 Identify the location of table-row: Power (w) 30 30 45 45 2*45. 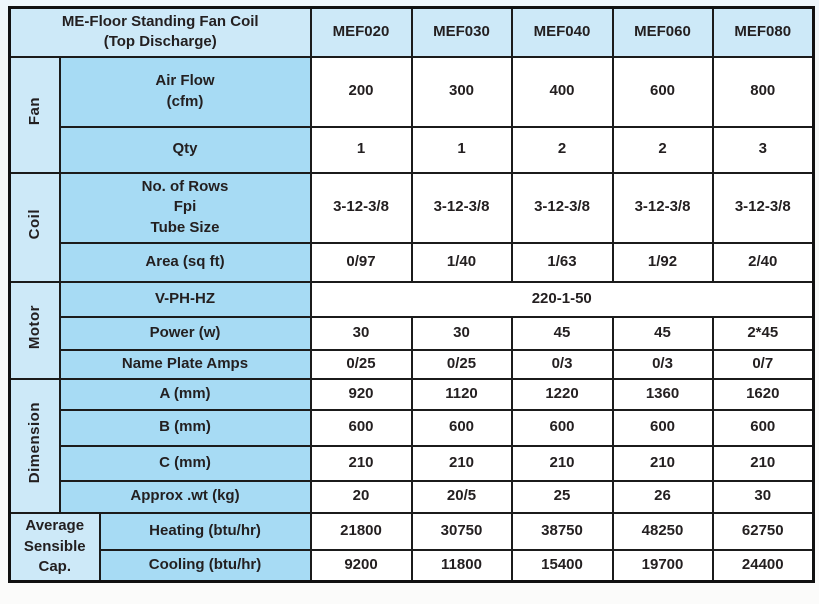
(412, 333).